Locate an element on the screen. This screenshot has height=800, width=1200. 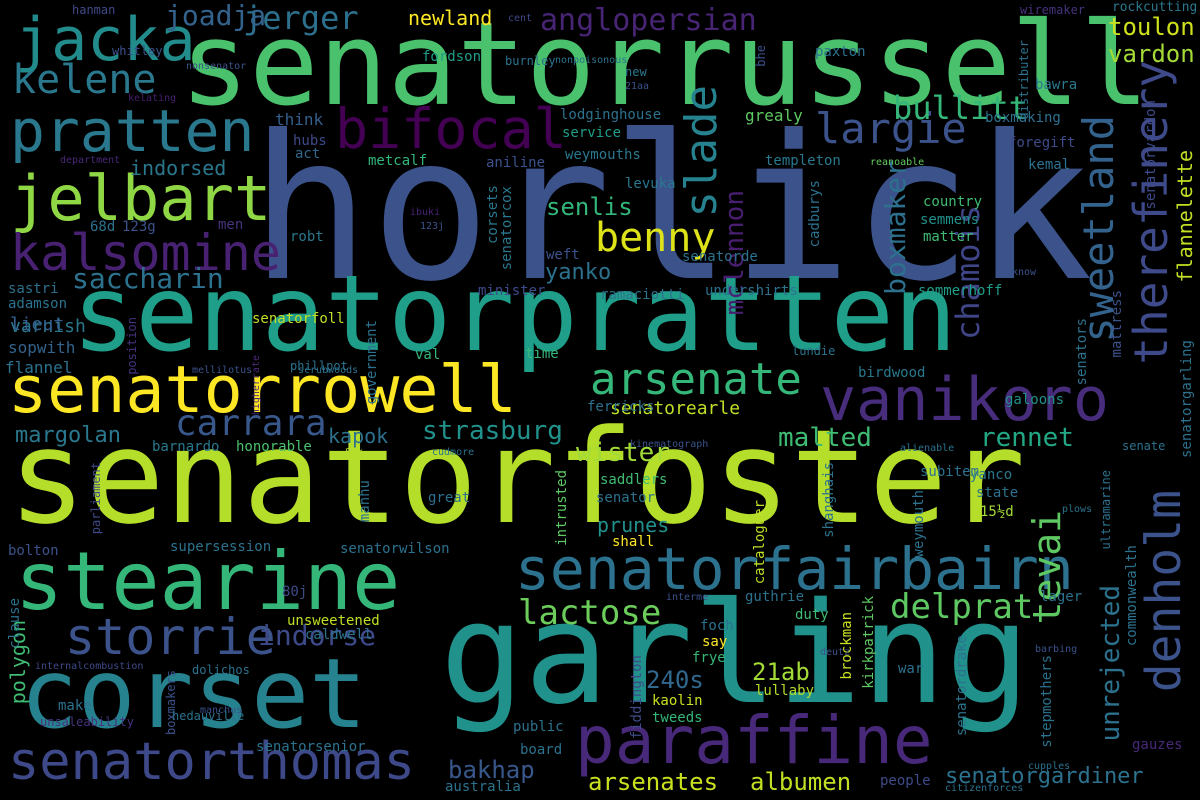
word: senatorthomas is located at coordinates (211, 762).